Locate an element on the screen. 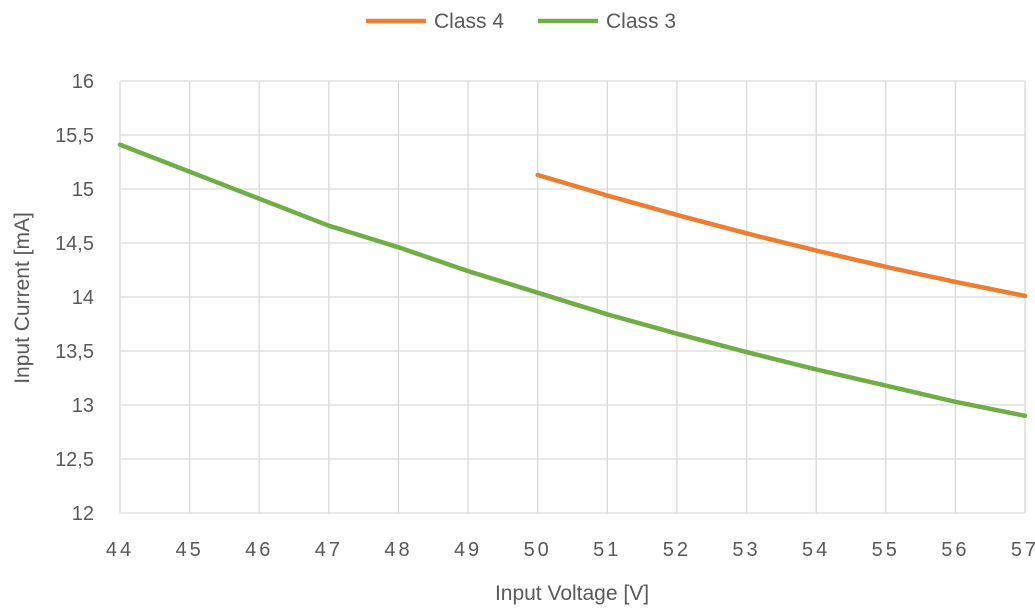 This screenshot has width=1035, height=614. x-tick-label: 51 is located at coordinates (607, 550).